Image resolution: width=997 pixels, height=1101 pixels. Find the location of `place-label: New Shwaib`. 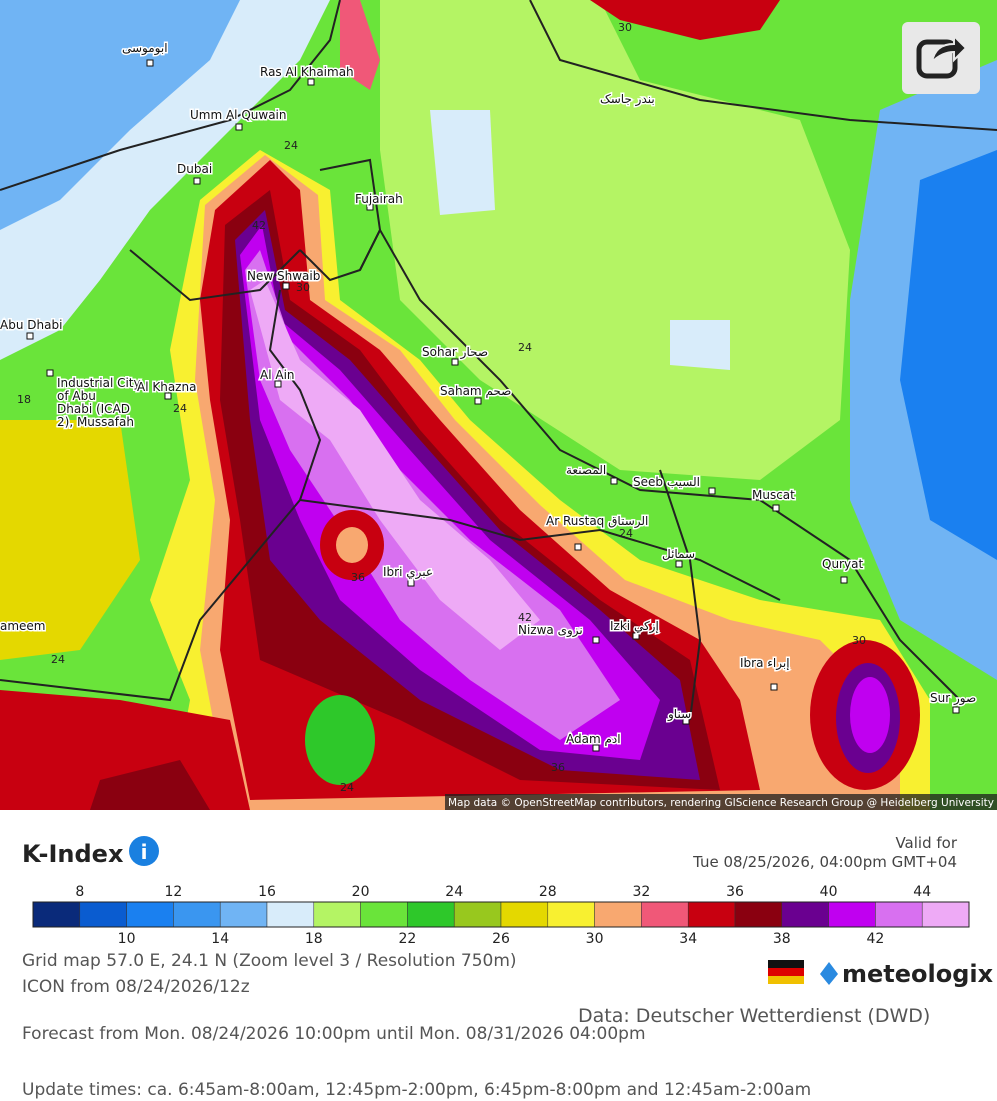

place-label: New Shwaib is located at coordinates (283, 276).